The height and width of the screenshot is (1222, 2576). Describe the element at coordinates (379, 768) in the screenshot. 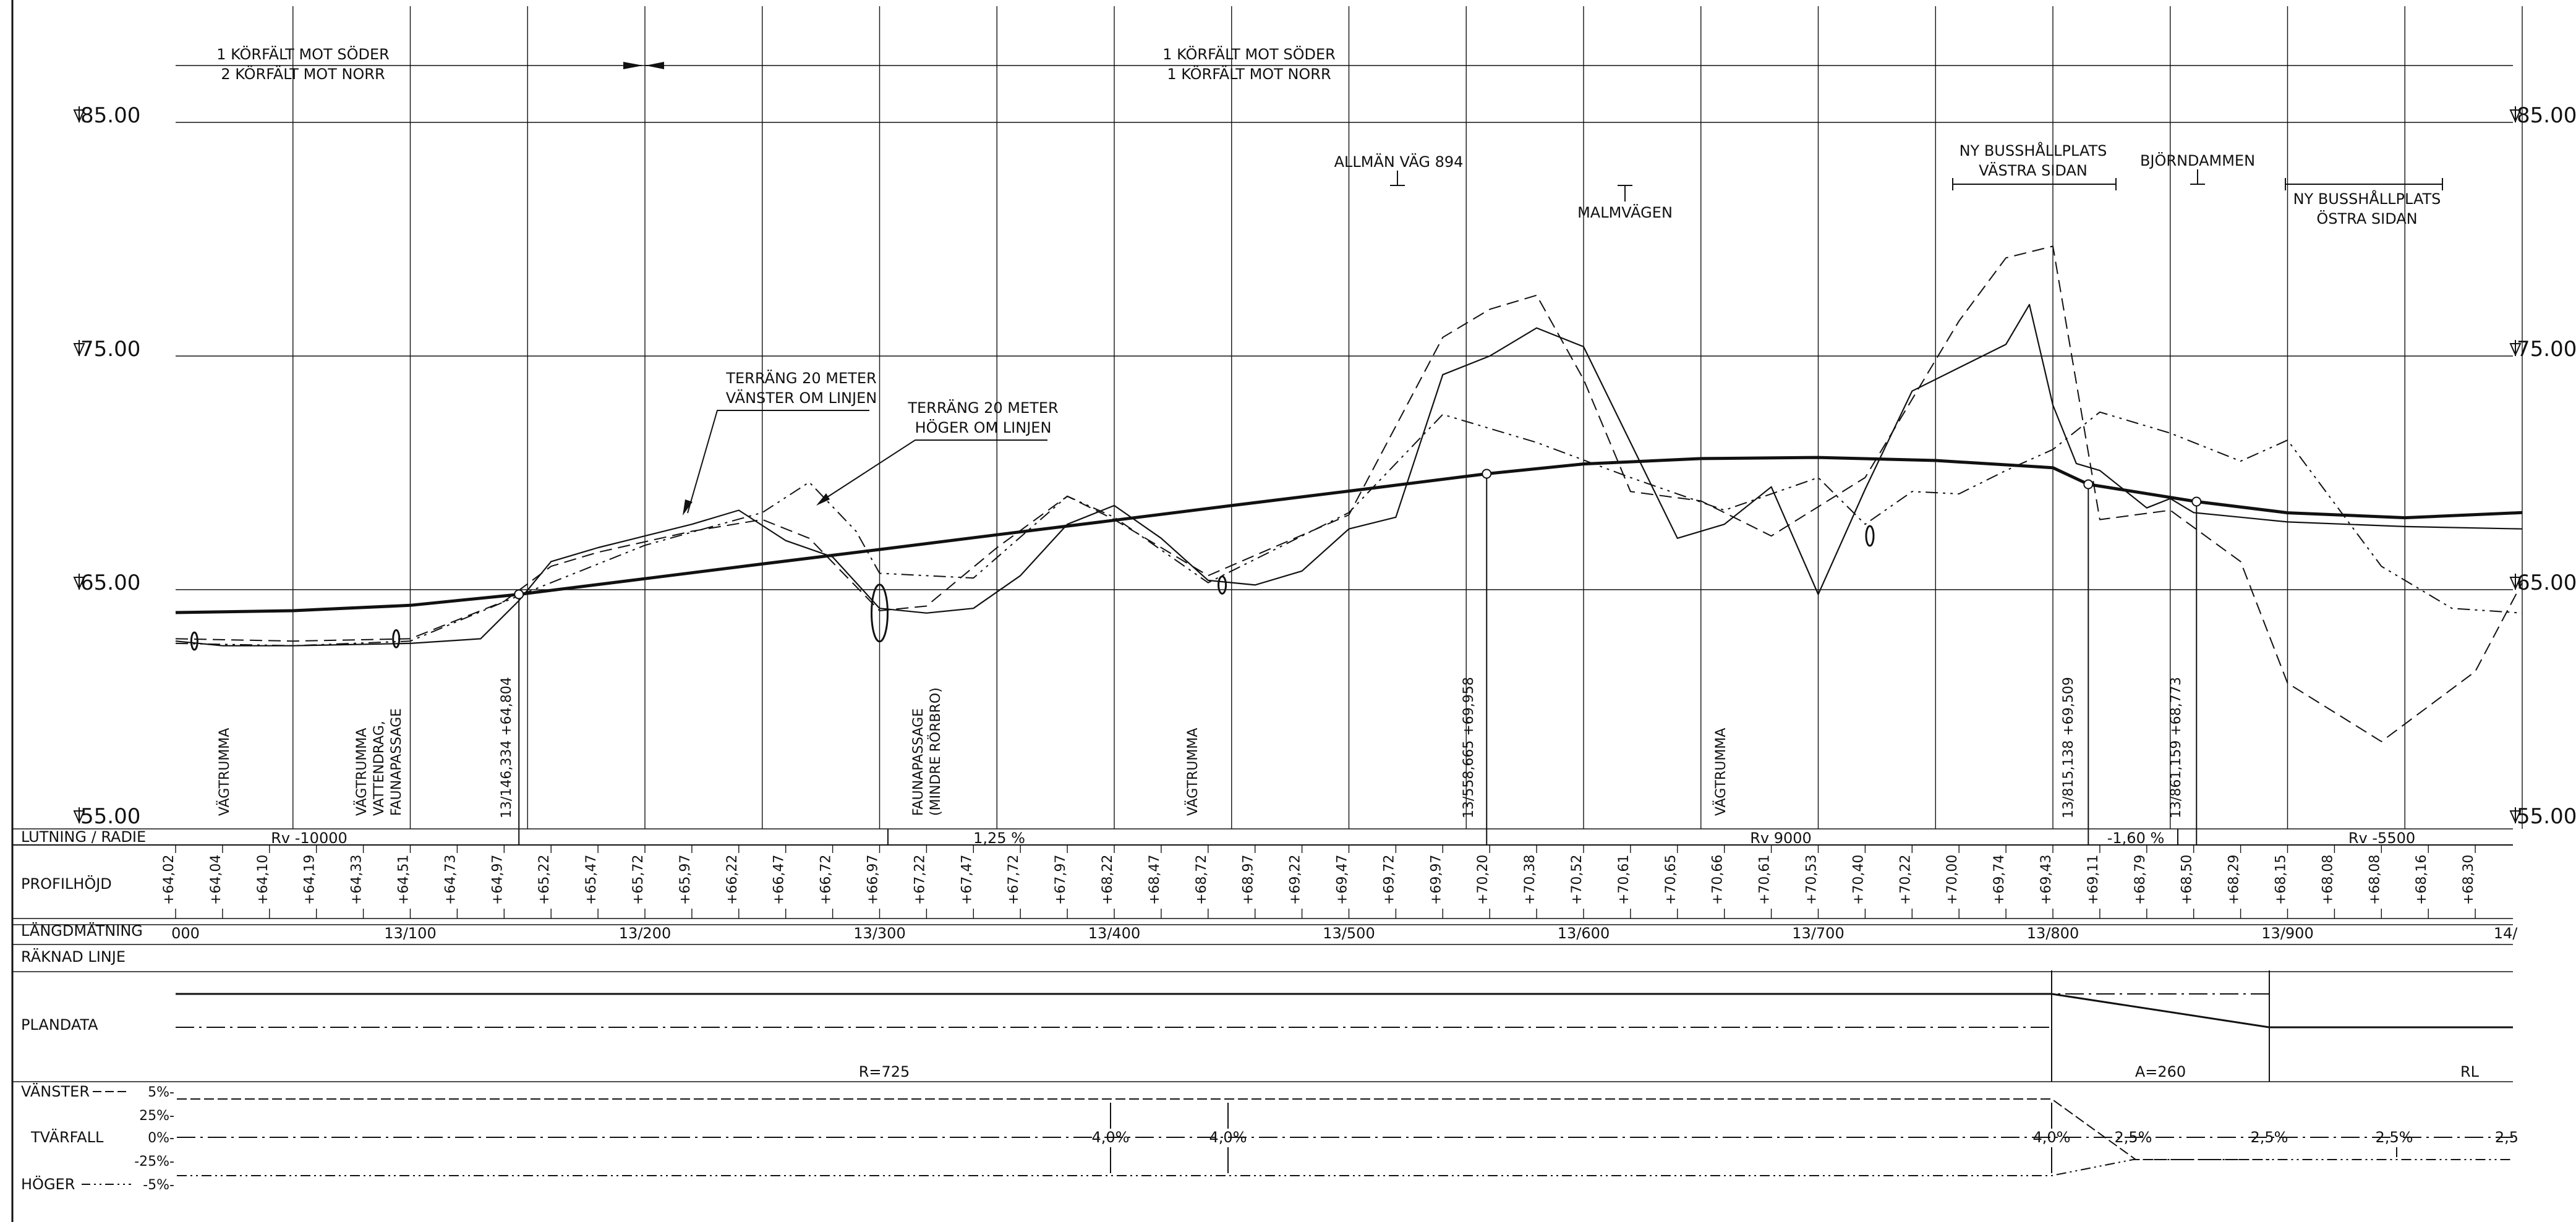

I see `label-vagtrumma-2-line-2: VATTENDRAG,` at that location.